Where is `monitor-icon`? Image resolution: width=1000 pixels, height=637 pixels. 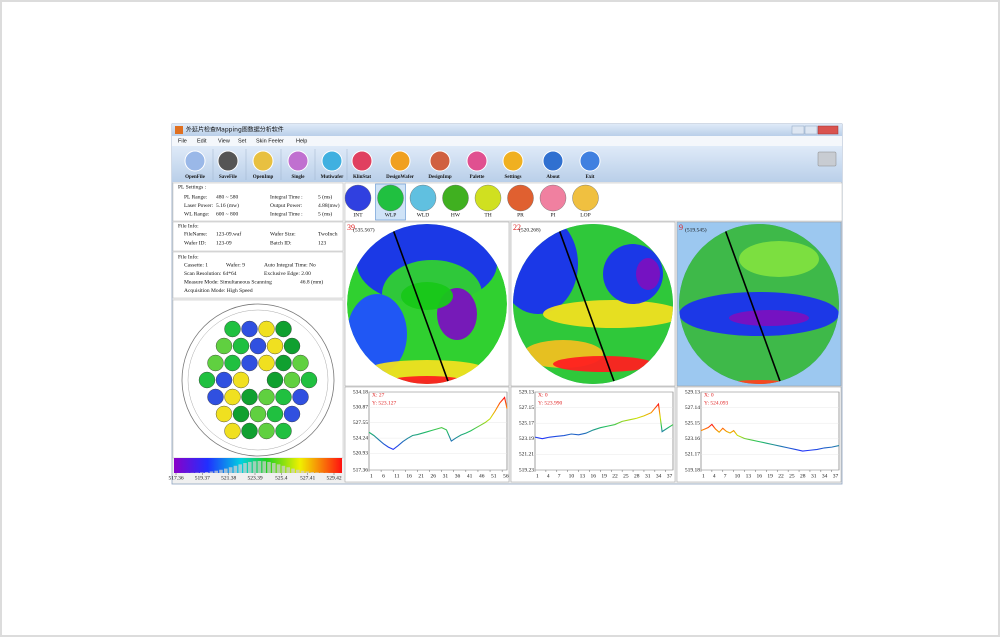
monitor-icon is located at coordinates (827, 159).